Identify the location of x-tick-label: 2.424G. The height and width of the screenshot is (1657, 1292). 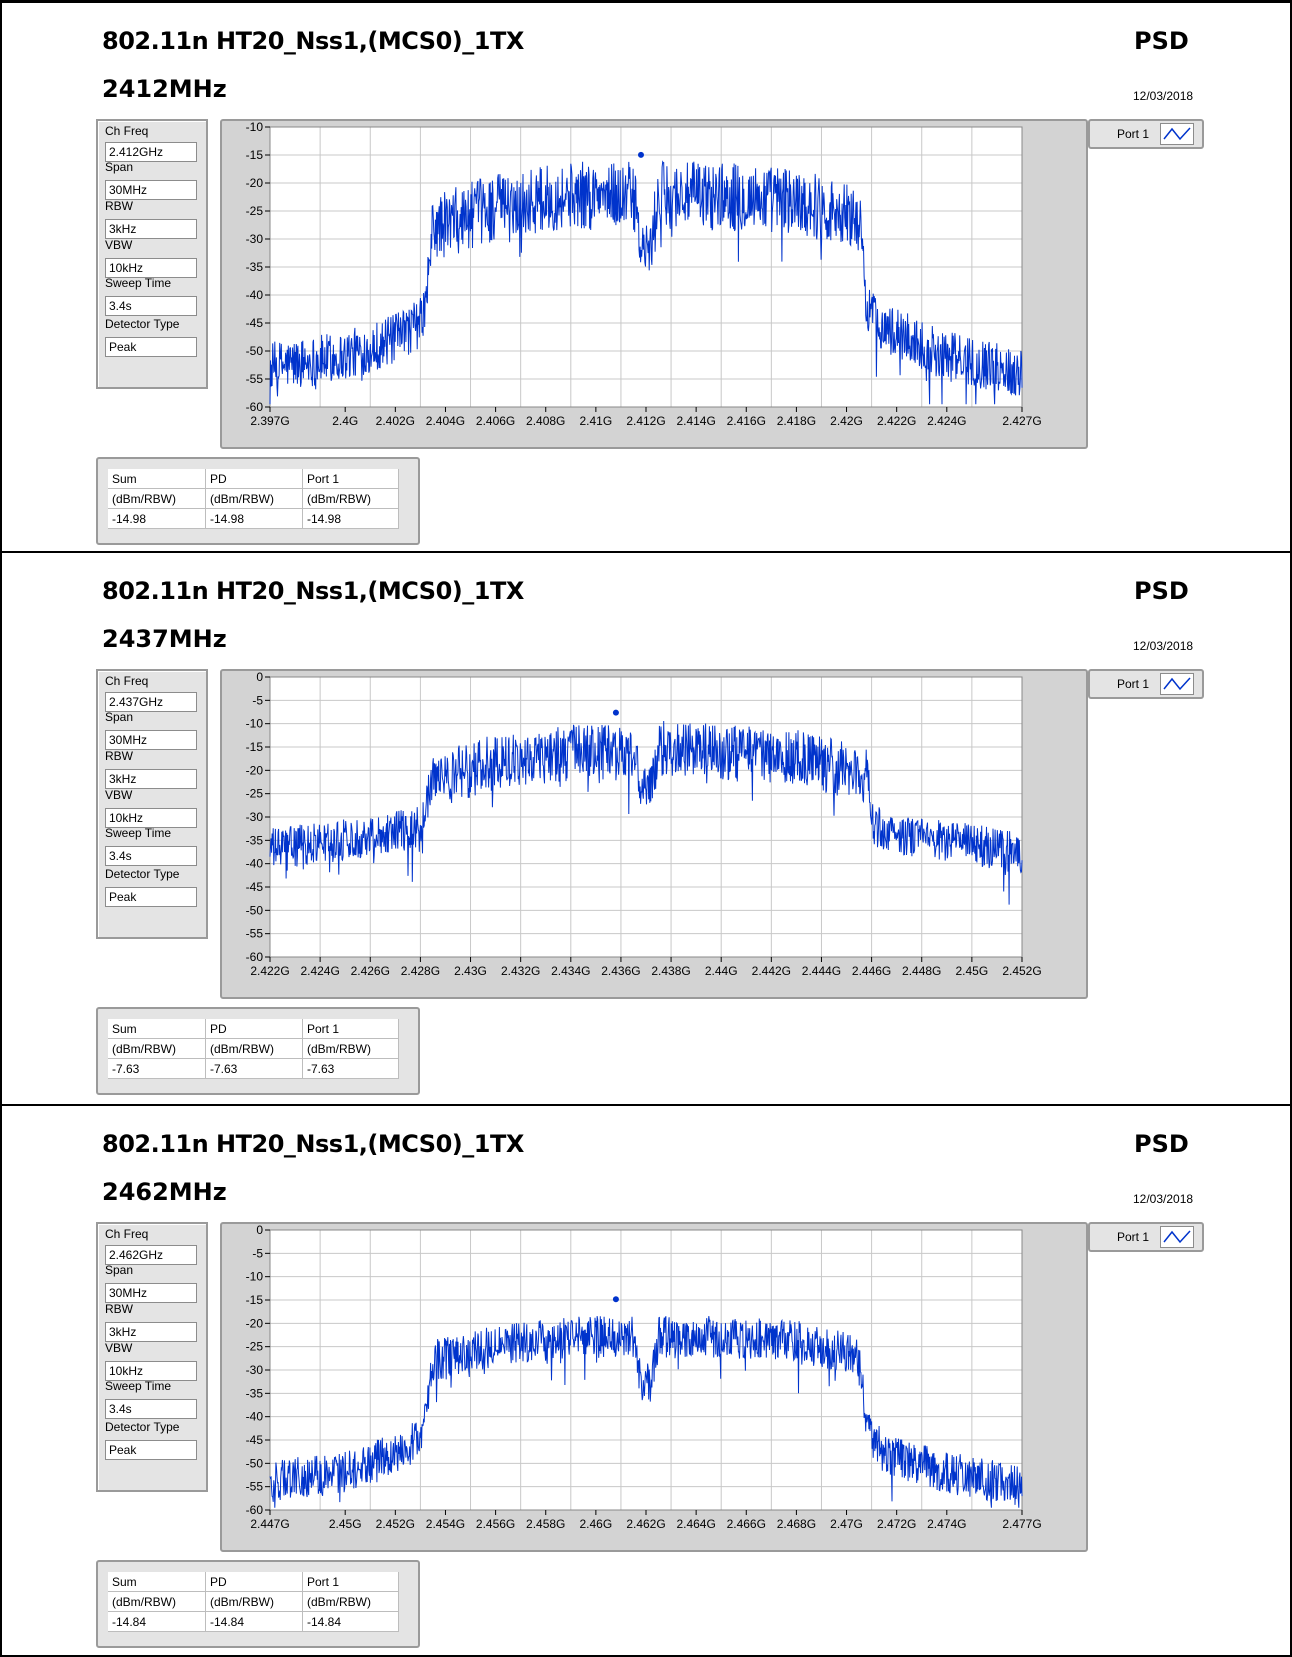
(946, 421).